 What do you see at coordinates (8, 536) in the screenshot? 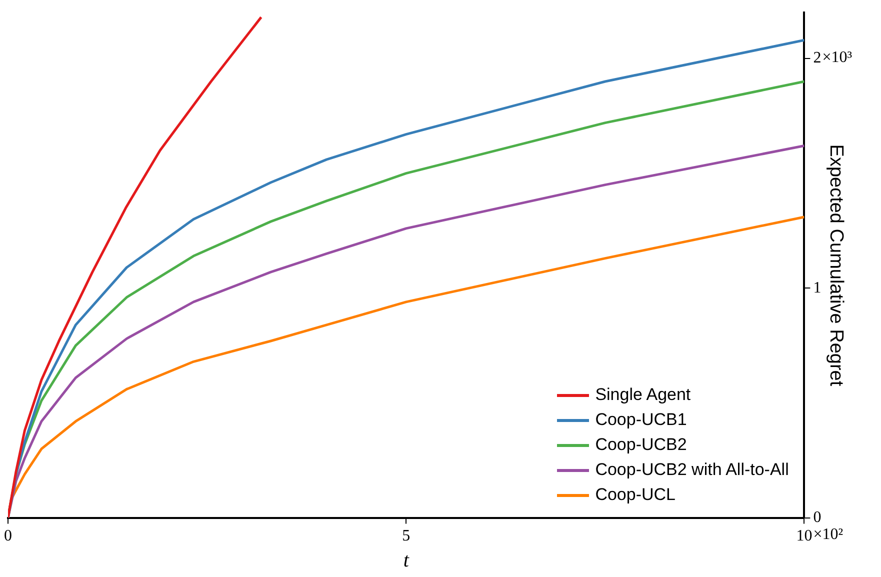
I see `x-tick-label: 0` at bounding box center [8, 536].